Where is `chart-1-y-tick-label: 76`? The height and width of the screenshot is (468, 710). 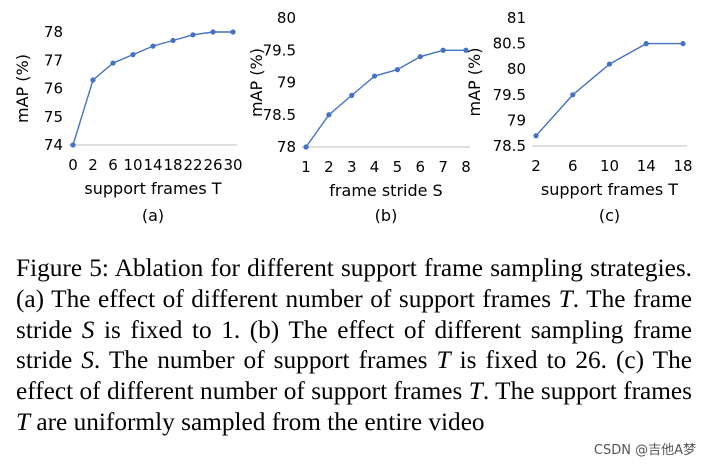 chart-1-y-tick-label: 76 is located at coordinates (53, 89).